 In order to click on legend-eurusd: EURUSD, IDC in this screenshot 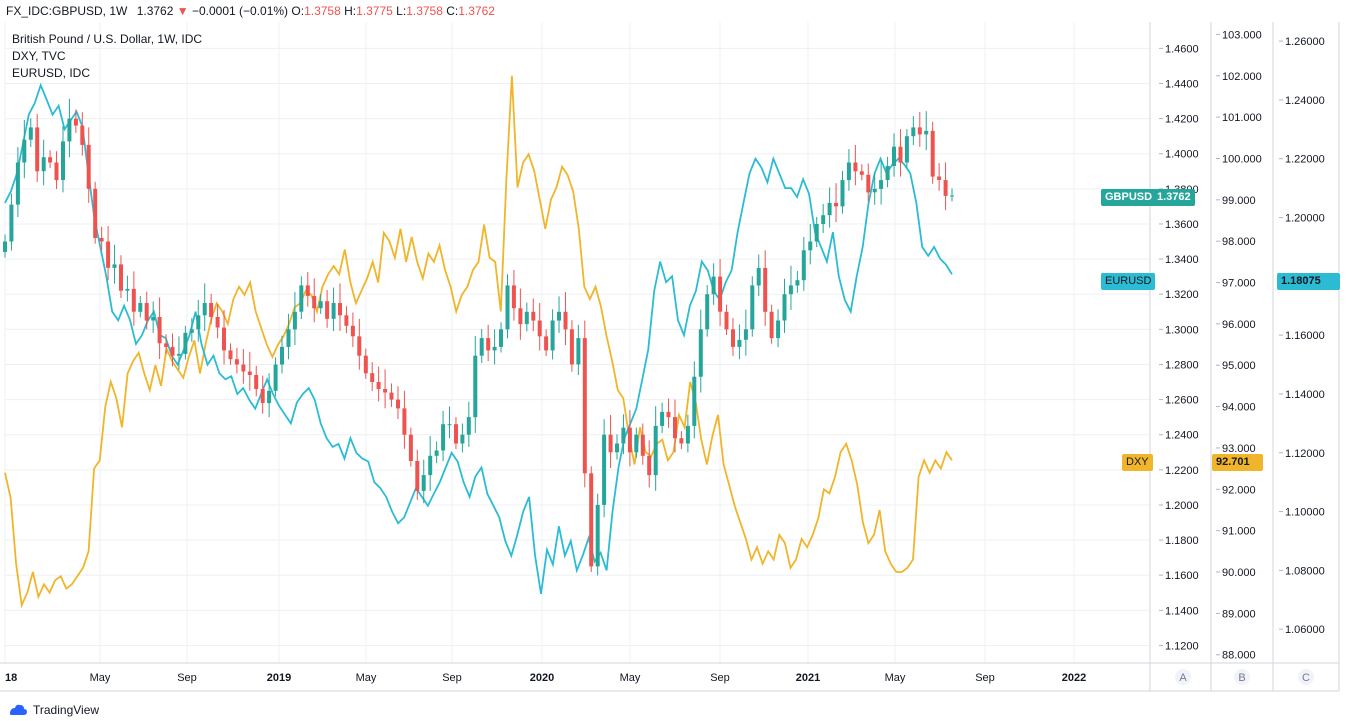, I will do `click(51, 73)`.